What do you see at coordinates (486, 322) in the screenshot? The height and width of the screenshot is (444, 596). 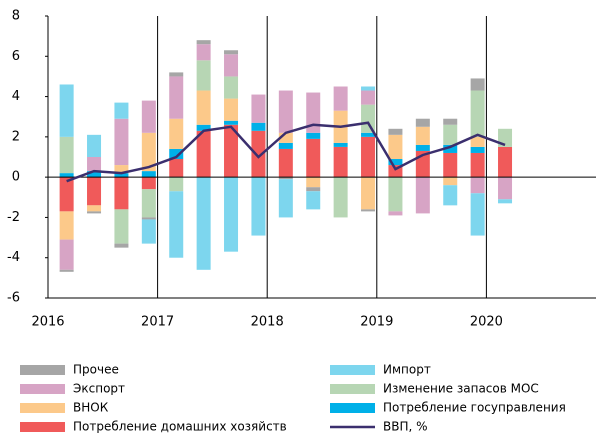 I see `x-tick-label: 2020` at bounding box center [486, 322].